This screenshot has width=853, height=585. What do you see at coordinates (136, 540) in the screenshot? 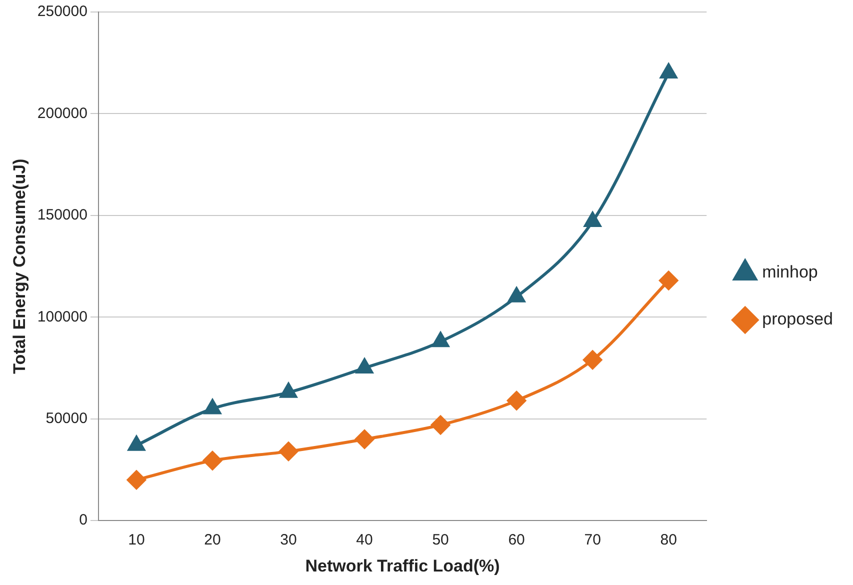
I see `x-tick-label: 10` at bounding box center [136, 540].